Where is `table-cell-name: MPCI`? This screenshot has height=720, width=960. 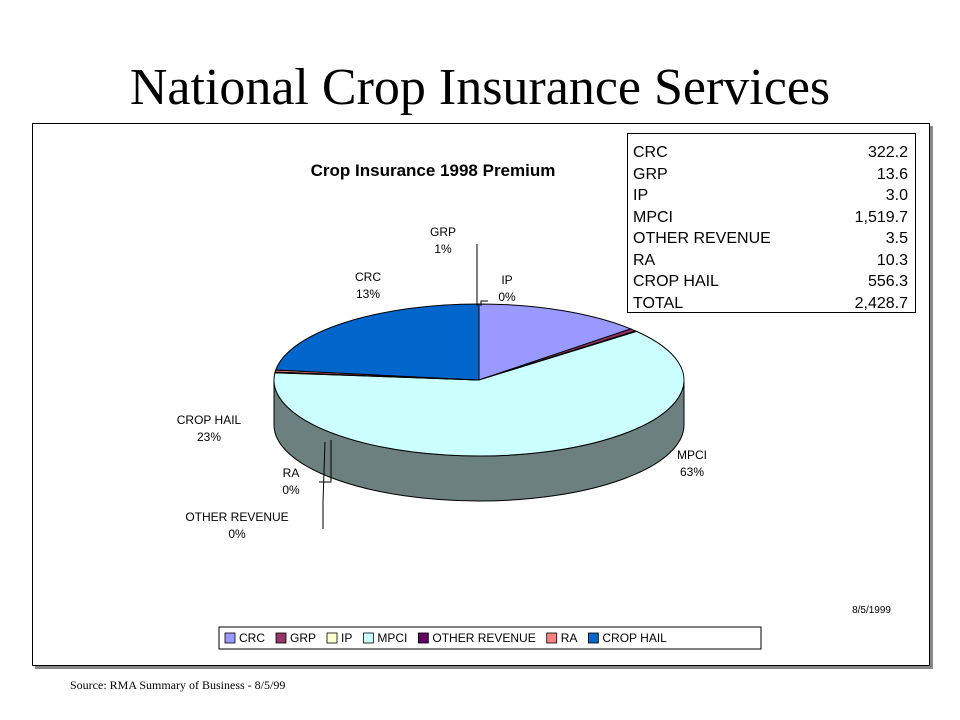
table-cell-name: MPCI is located at coordinates (653, 217).